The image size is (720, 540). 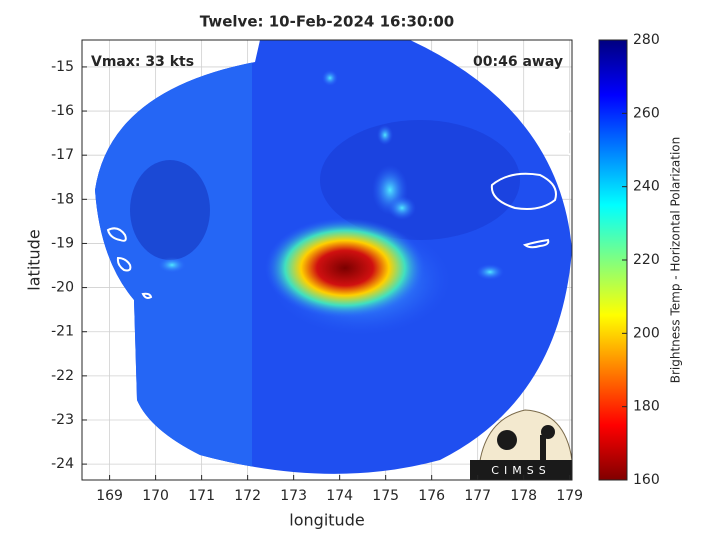 I want to click on y-tick-label: -24, so click(x=62, y=464).